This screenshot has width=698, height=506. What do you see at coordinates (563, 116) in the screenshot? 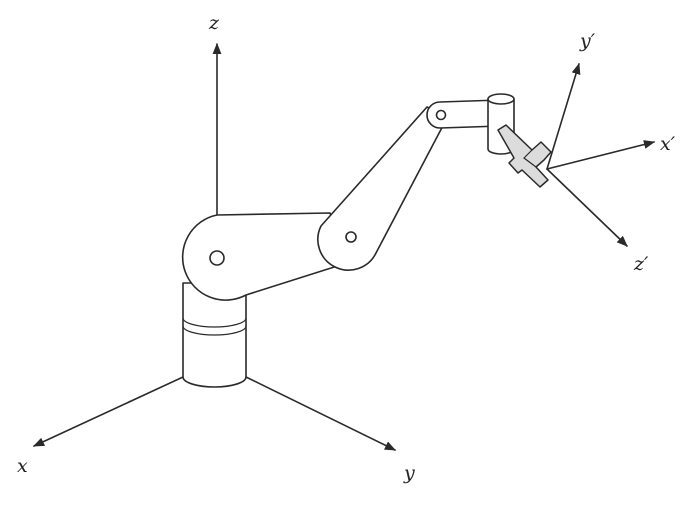
I see `tool-y-axis` at bounding box center [563, 116].